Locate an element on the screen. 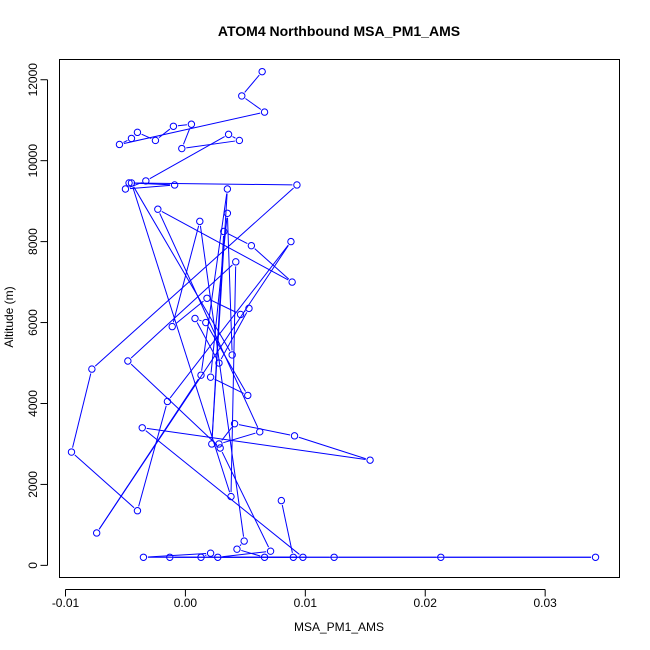 This screenshot has height=650, width=650. y-tick-label: 4000 is located at coordinates (33, 403).